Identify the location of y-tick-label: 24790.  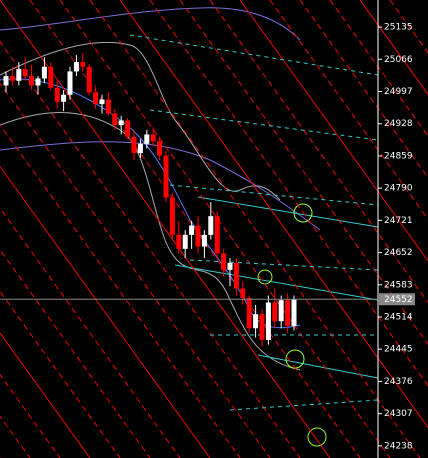
(398, 189).